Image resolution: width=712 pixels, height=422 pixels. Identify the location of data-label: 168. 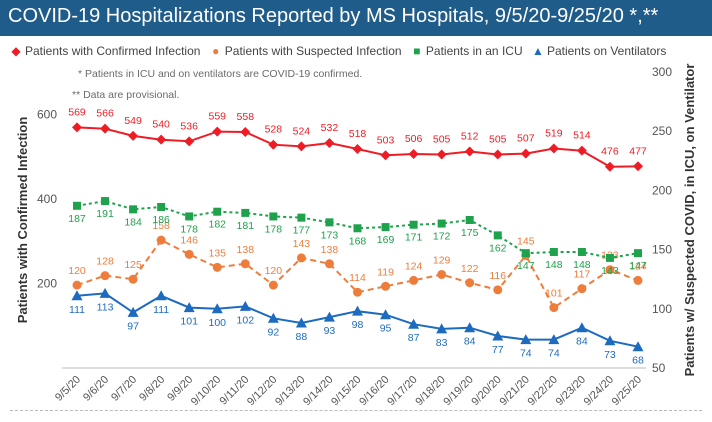
(358, 241).